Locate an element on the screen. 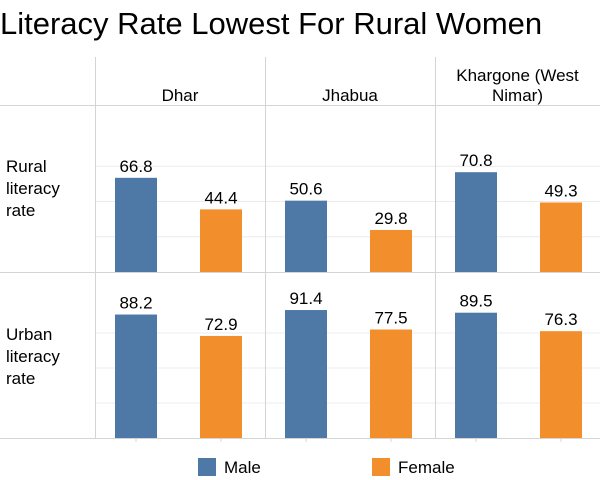  male-data-label: 50.6 is located at coordinates (305, 189).